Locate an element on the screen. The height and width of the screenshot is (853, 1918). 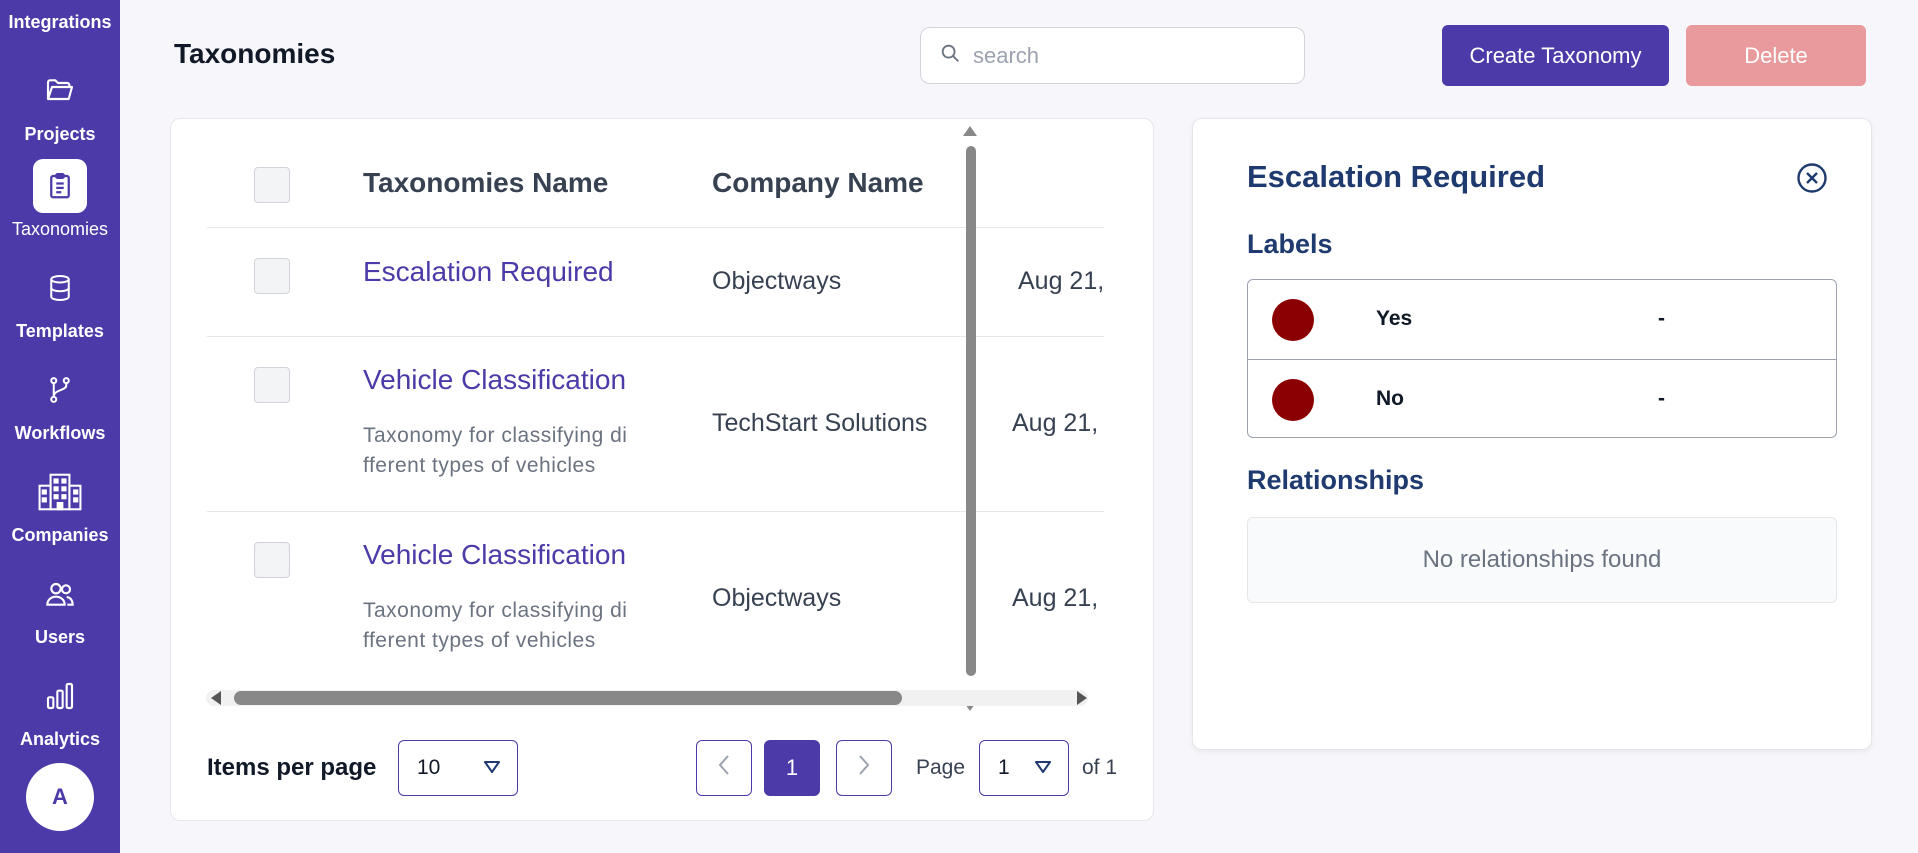
sidebar-item-integrations: Integrations is located at coordinates (60, 22).